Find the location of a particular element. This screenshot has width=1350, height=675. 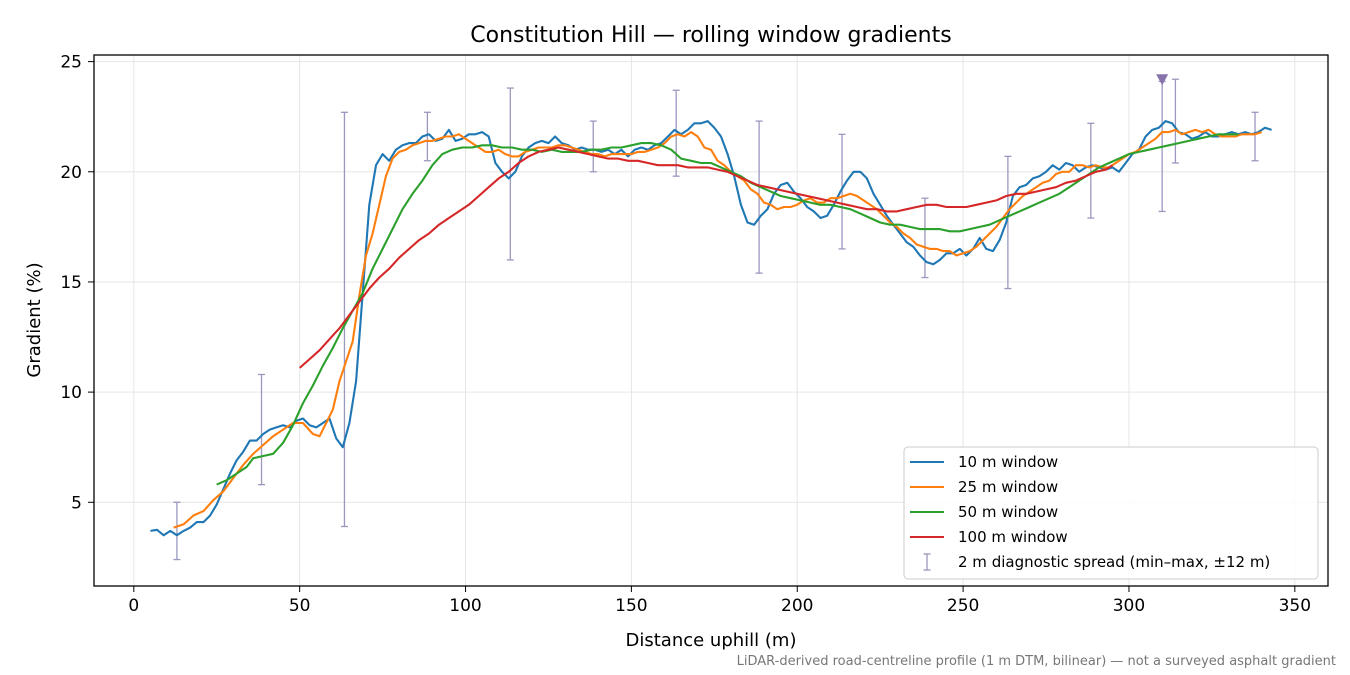

peak-marker-triangle is located at coordinates (1162, 80).